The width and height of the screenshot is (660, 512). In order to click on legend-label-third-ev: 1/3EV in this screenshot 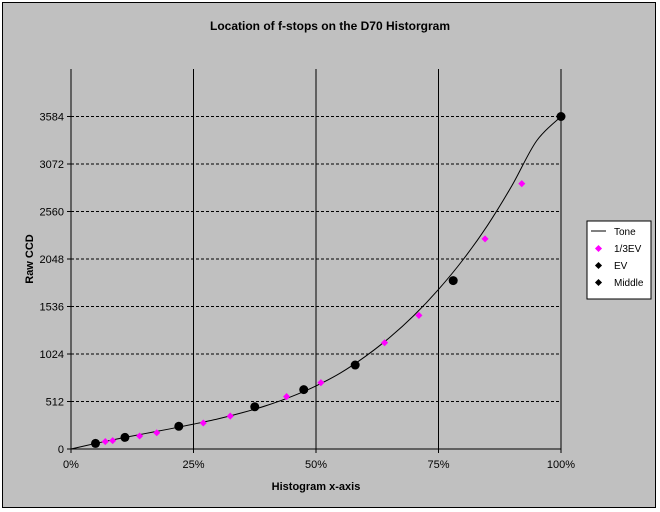, I will do `click(628, 249)`.